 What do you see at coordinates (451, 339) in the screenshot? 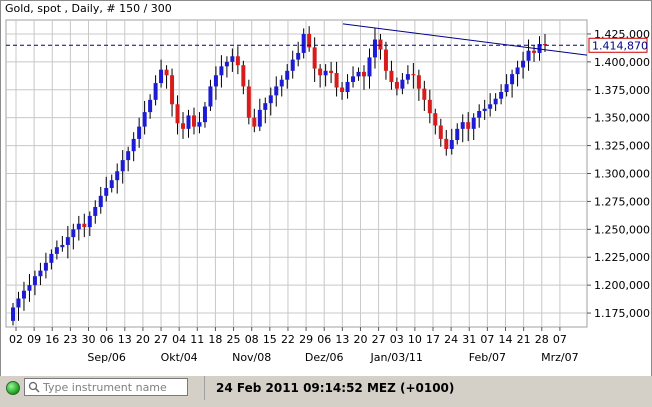
I see `x-tick-label: 24` at bounding box center [451, 339].